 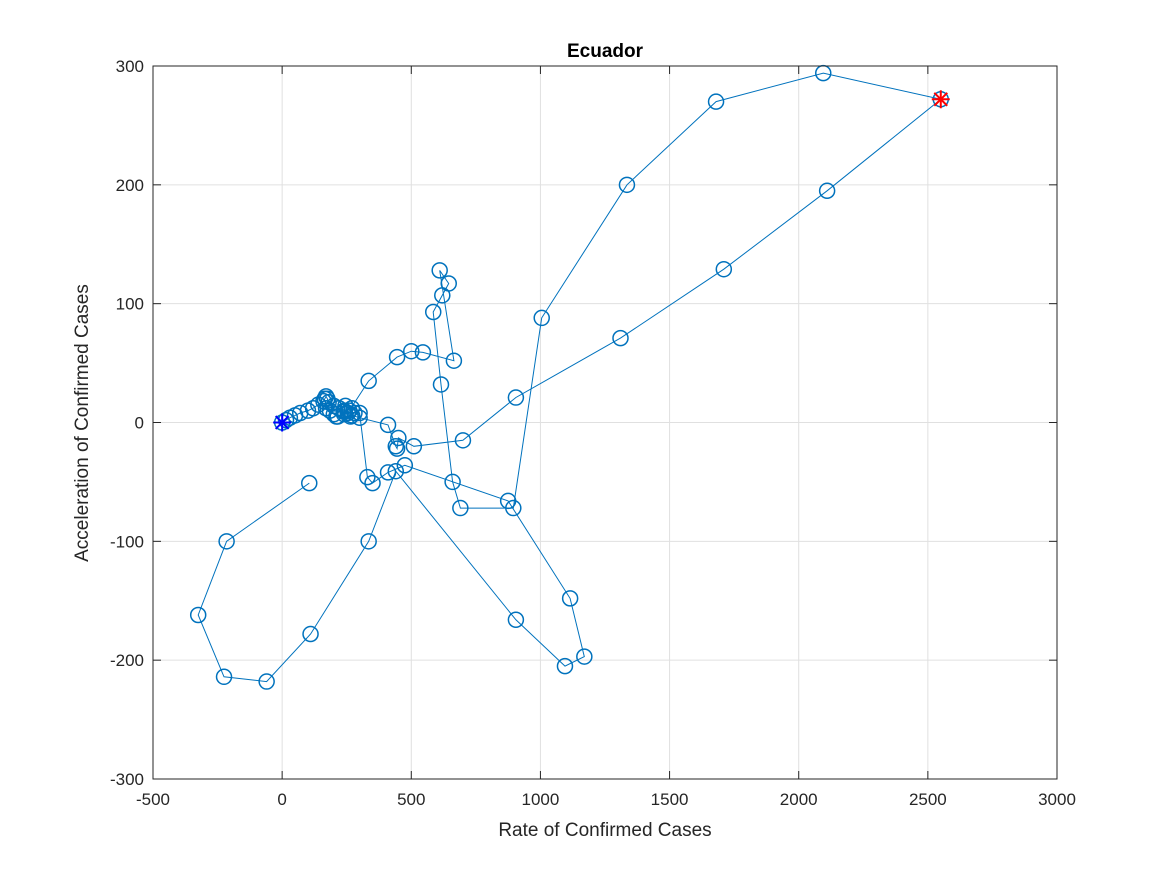 What do you see at coordinates (928, 799) in the screenshot?
I see `x-tick-label: 2500` at bounding box center [928, 799].